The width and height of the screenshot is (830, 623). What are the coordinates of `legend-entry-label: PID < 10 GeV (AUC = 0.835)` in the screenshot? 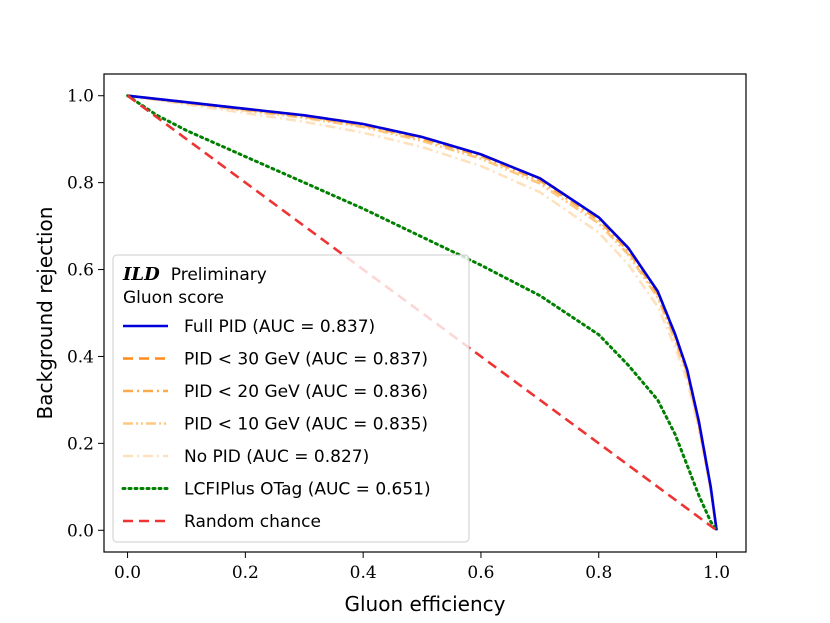 It's located at (306, 425).